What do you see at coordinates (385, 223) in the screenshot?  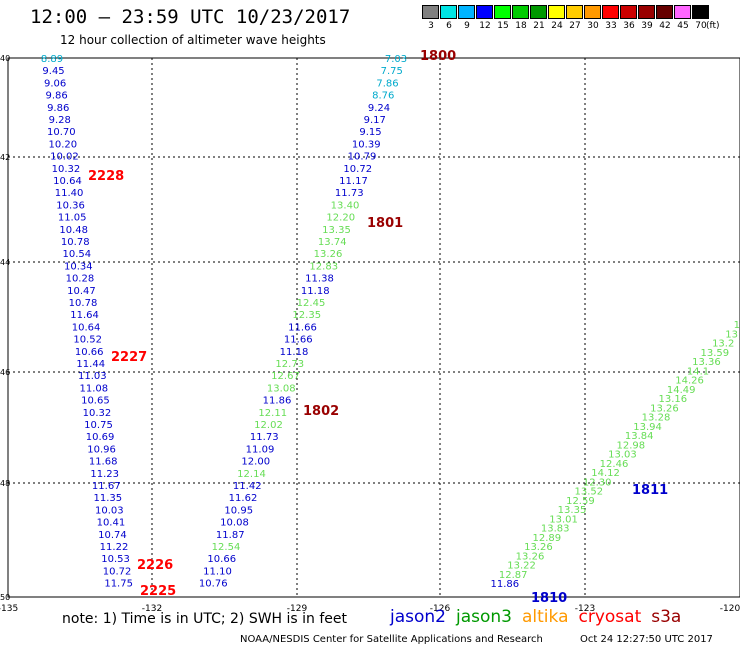 I see `pass-time-label: 1801` at bounding box center [385, 223].